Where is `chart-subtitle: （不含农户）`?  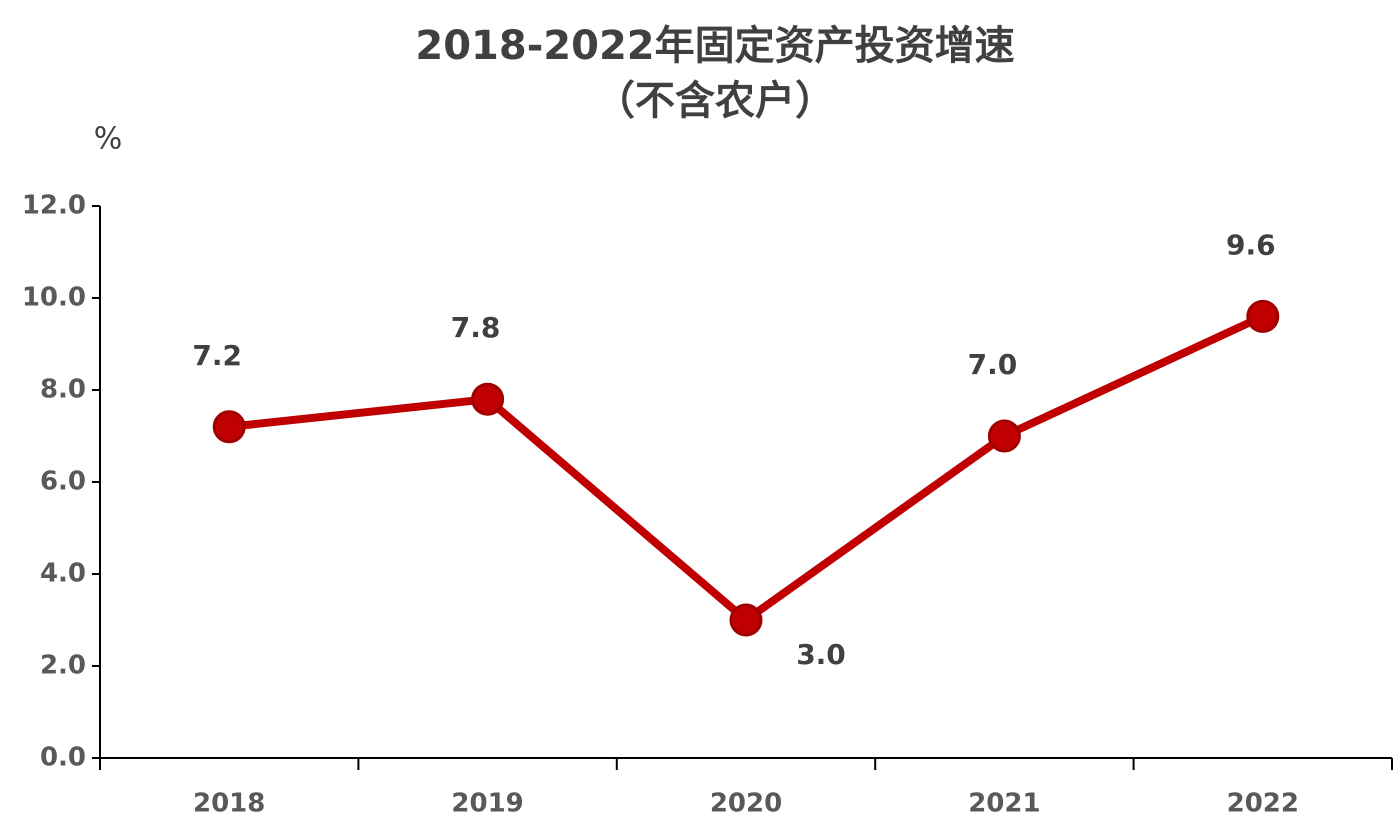 chart-subtitle: （不含农户） is located at coordinates (715, 101).